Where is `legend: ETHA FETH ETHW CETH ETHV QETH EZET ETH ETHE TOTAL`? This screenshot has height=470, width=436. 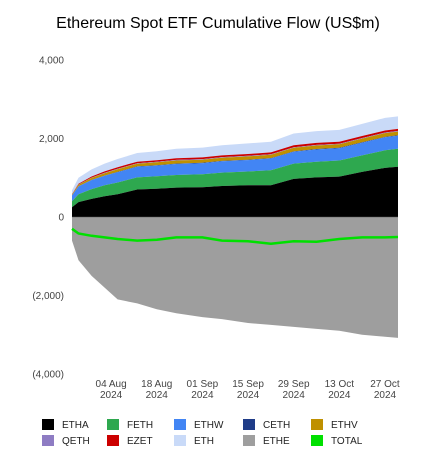
legend: ETHA FETH ETHW CETH ETHV QETH EZET ETH ETHE TOTAL is located at coordinates (202, 433).